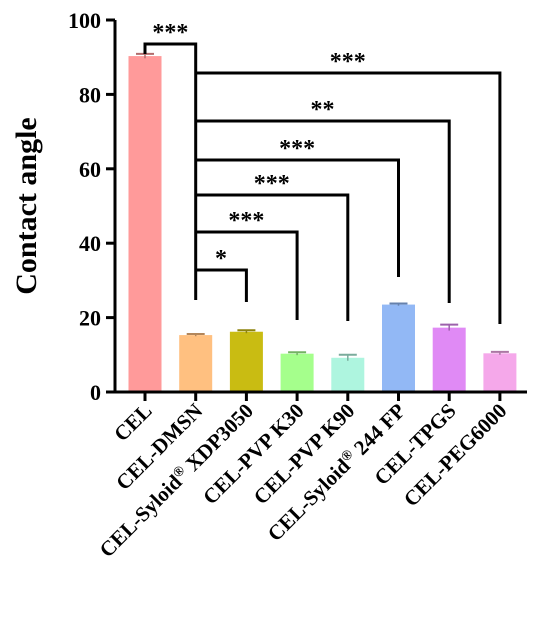 This screenshot has height=629, width=550. What do you see at coordinates (348, 62) in the screenshot?
I see `significance-label-cel-peg6000: ***` at bounding box center [348, 62].